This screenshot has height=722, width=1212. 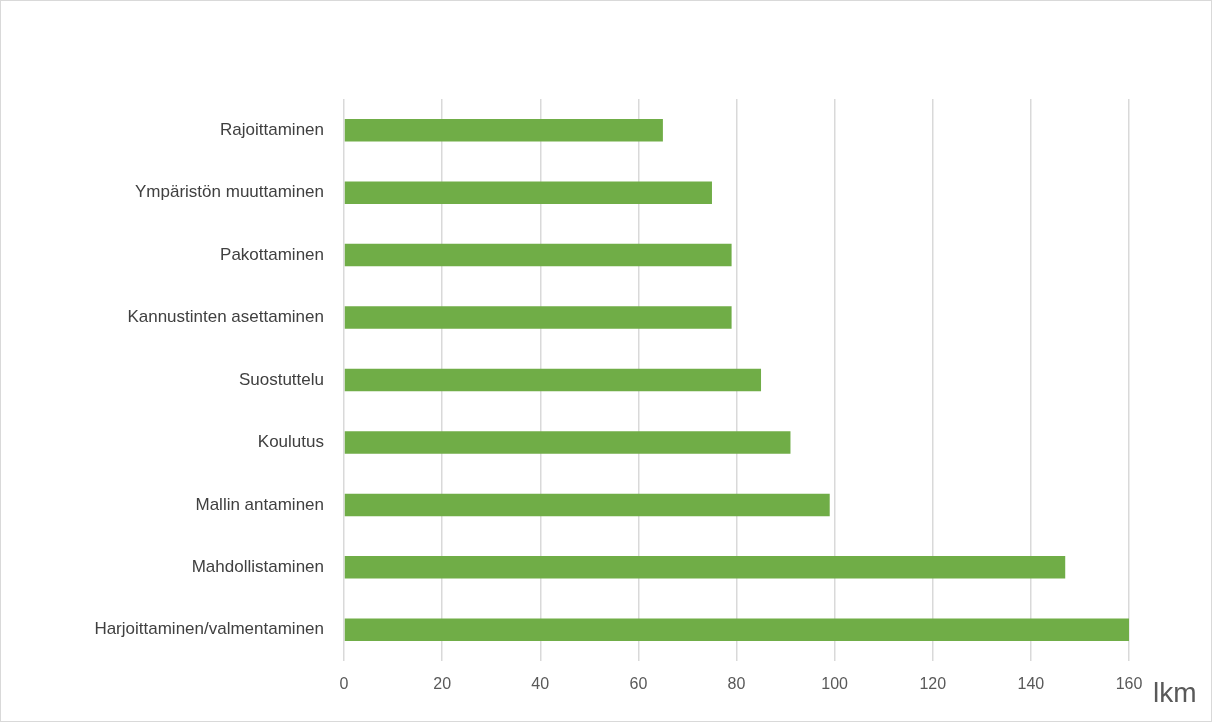 What do you see at coordinates (344, 684) in the screenshot?
I see `x-tick-label: 0` at bounding box center [344, 684].